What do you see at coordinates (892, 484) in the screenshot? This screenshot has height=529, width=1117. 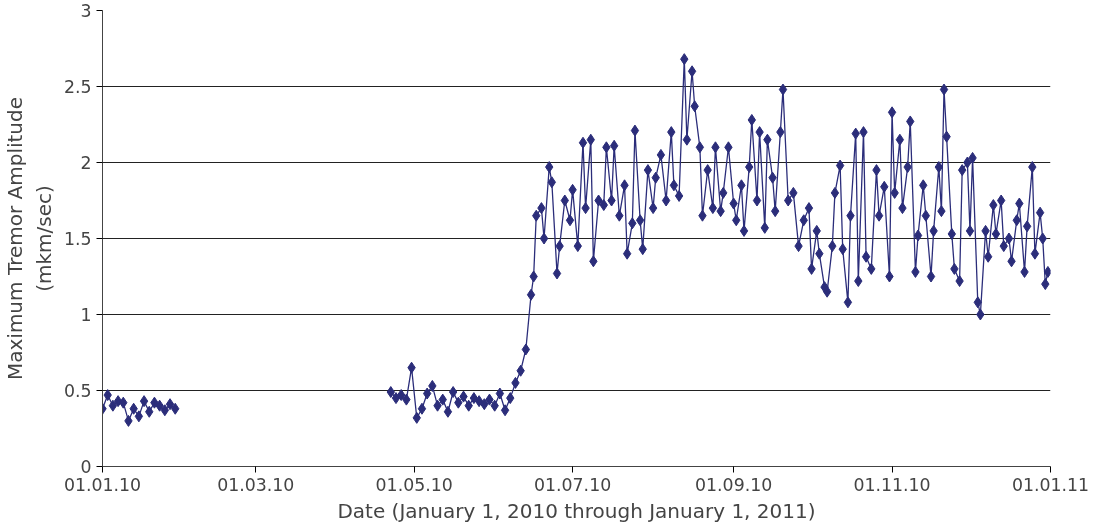 I see `x-tick-label: 01.11.10` at bounding box center [892, 484].